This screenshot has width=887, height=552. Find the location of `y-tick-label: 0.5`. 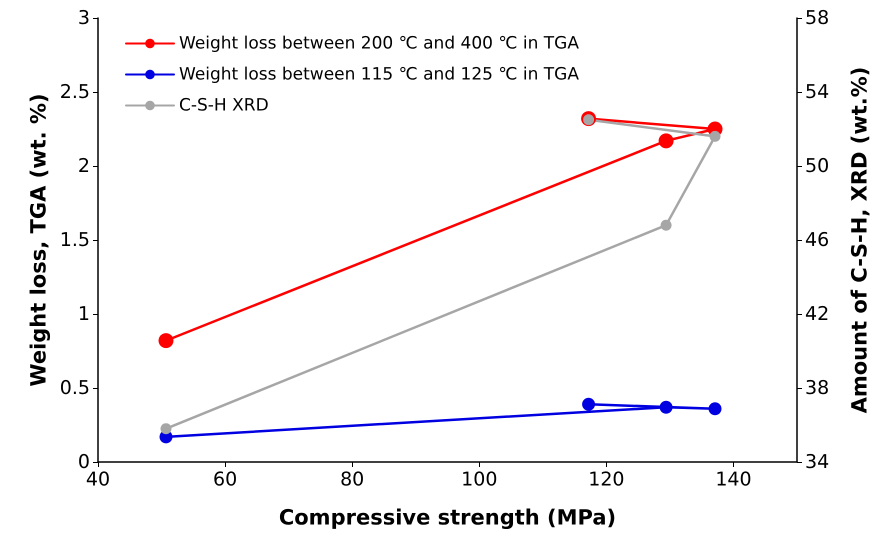

y-tick-label: 0.5 is located at coordinates (75, 388).